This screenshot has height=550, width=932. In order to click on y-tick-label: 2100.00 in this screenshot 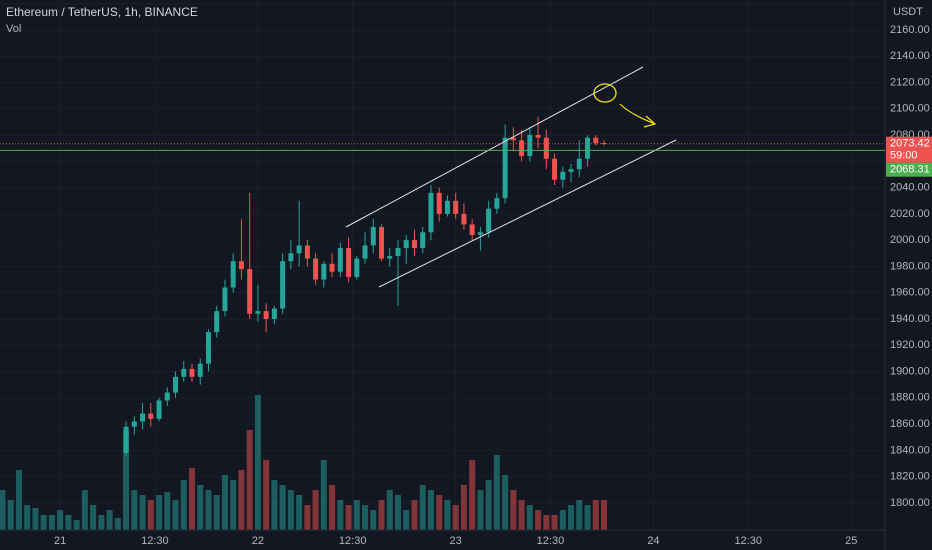, I will do `click(910, 109)`.